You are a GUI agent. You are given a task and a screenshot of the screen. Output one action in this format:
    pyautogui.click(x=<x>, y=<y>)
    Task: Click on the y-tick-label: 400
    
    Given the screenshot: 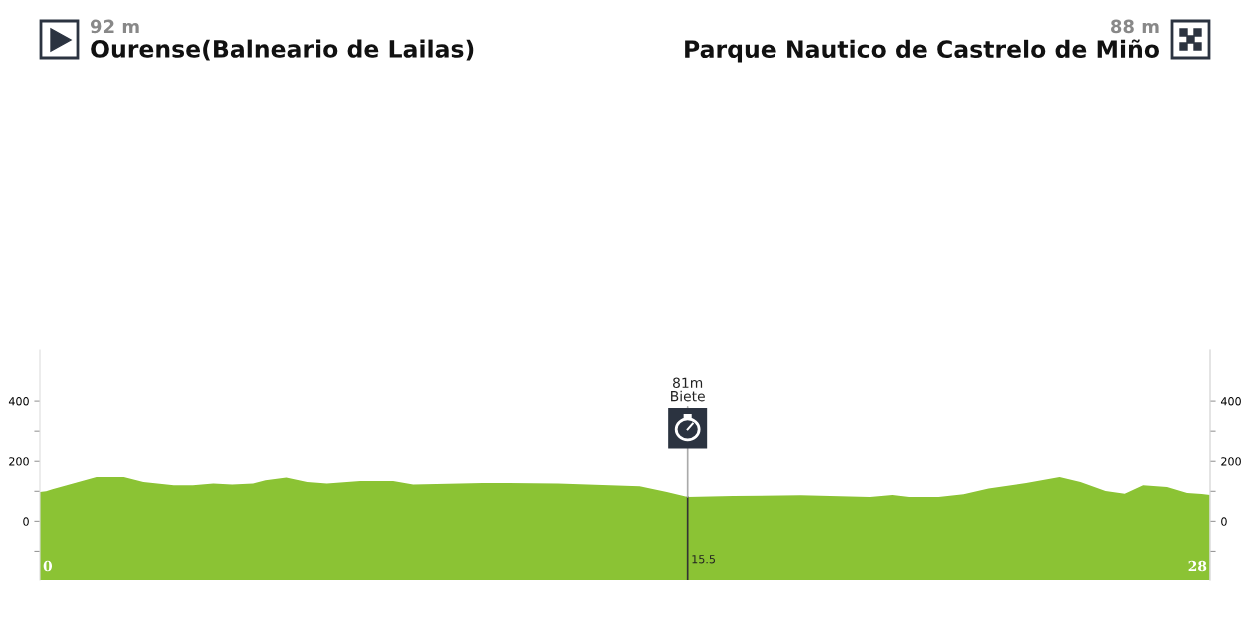 What is the action you would take?
    pyautogui.click(x=18, y=401)
    